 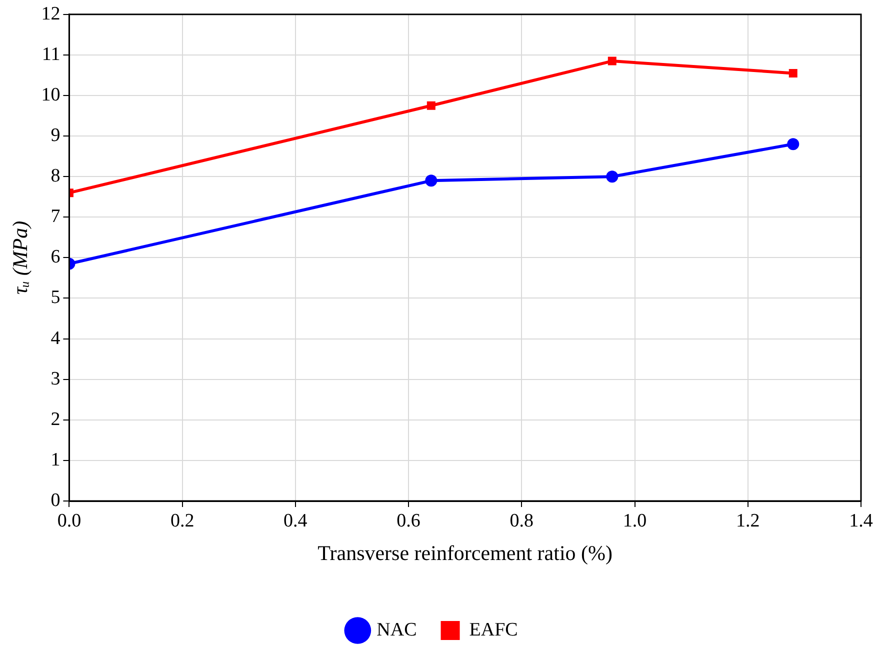 What do you see at coordinates (55, 500) in the screenshot?
I see `y-tick-label: 0` at bounding box center [55, 500].